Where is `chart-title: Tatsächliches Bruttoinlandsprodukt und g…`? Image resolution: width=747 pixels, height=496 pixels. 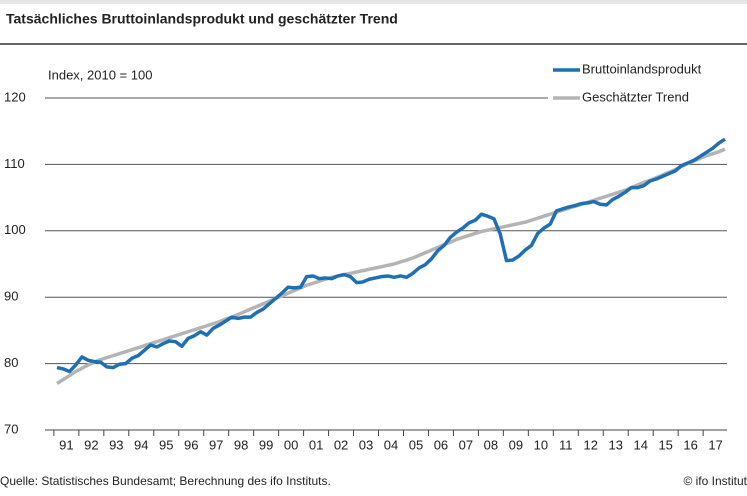 chart-title: Tatsächliches Bruttoinlandsprodukt und g… is located at coordinates (202, 19).